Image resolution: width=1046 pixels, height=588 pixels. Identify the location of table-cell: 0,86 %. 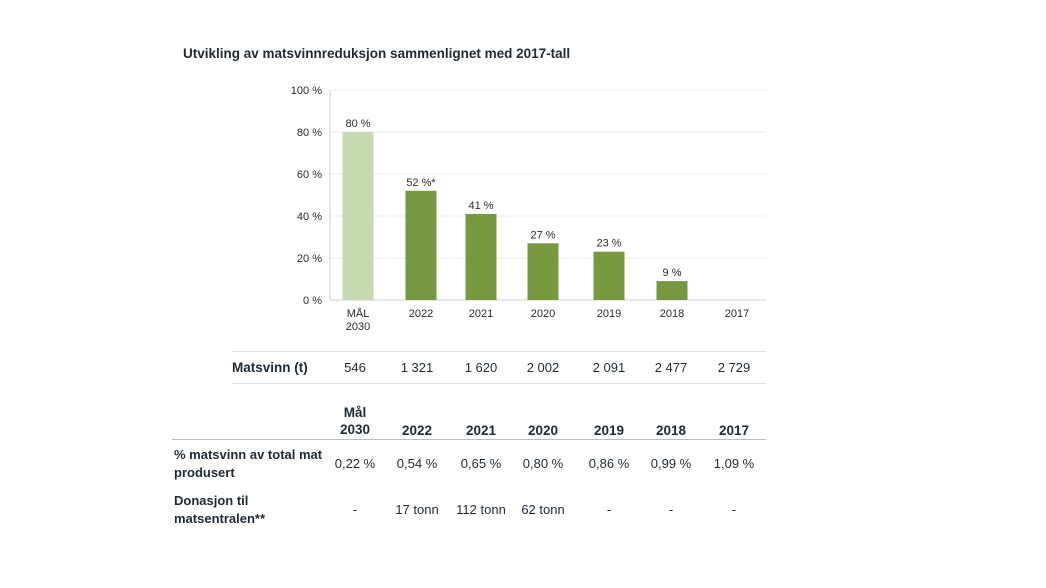
(609, 463).